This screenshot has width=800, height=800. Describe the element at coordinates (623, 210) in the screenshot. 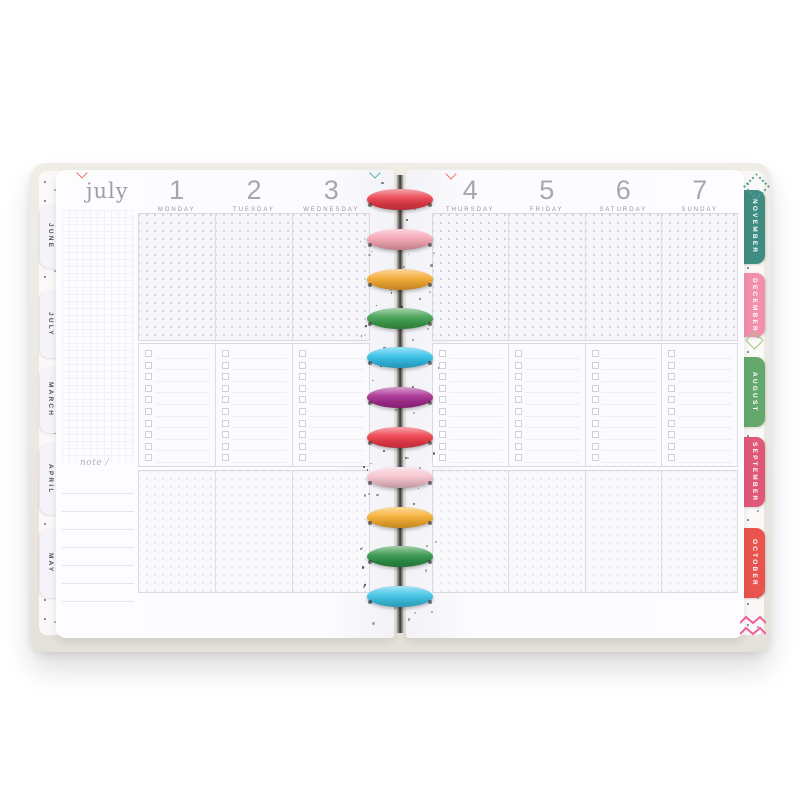

I see `day-name: SATURDAY` at that location.